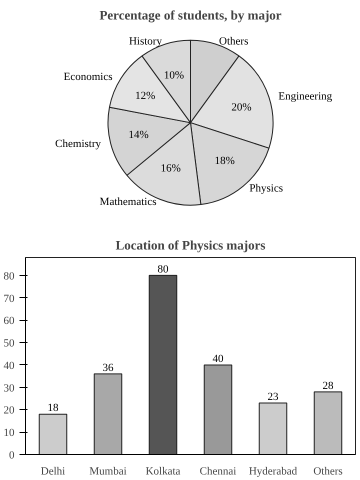  Describe the element at coordinates (218, 358) in the screenshot. I see `data-label: 40` at that location.